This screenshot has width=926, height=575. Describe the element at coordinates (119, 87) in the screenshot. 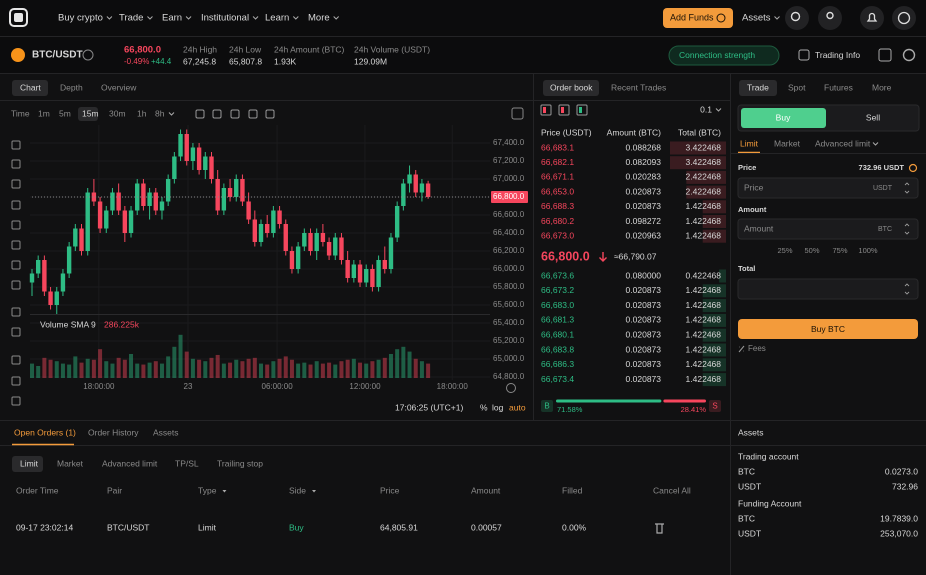

I see `chart-tab: Overview` at that location.